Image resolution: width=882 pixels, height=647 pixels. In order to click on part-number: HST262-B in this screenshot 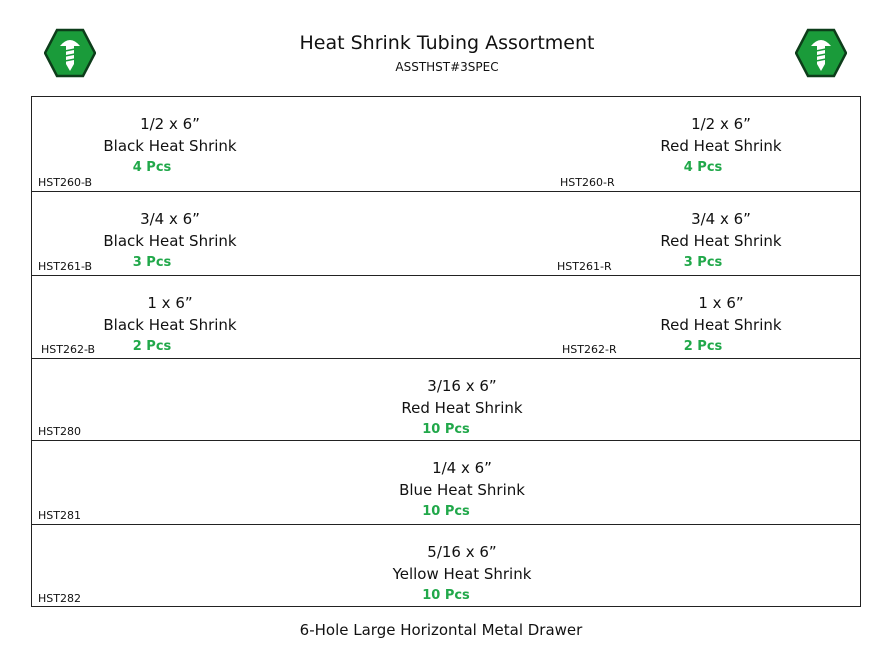, I will do `click(68, 349)`.